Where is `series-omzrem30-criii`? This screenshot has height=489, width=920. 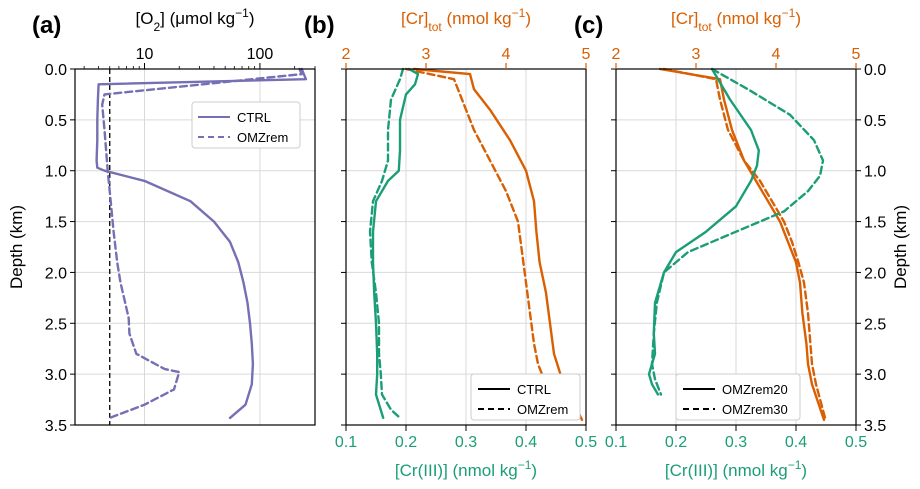
series-omzrem30-criii is located at coordinates (737, 231).